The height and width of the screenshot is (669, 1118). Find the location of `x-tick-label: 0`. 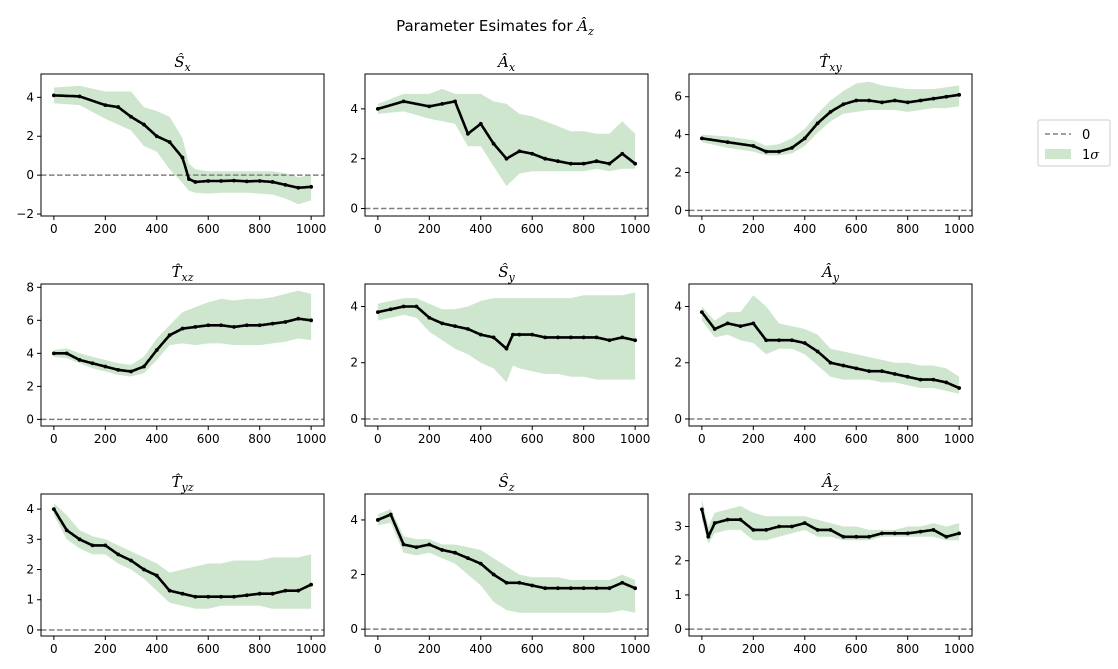

x-tick-label: 0 is located at coordinates (702, 439).